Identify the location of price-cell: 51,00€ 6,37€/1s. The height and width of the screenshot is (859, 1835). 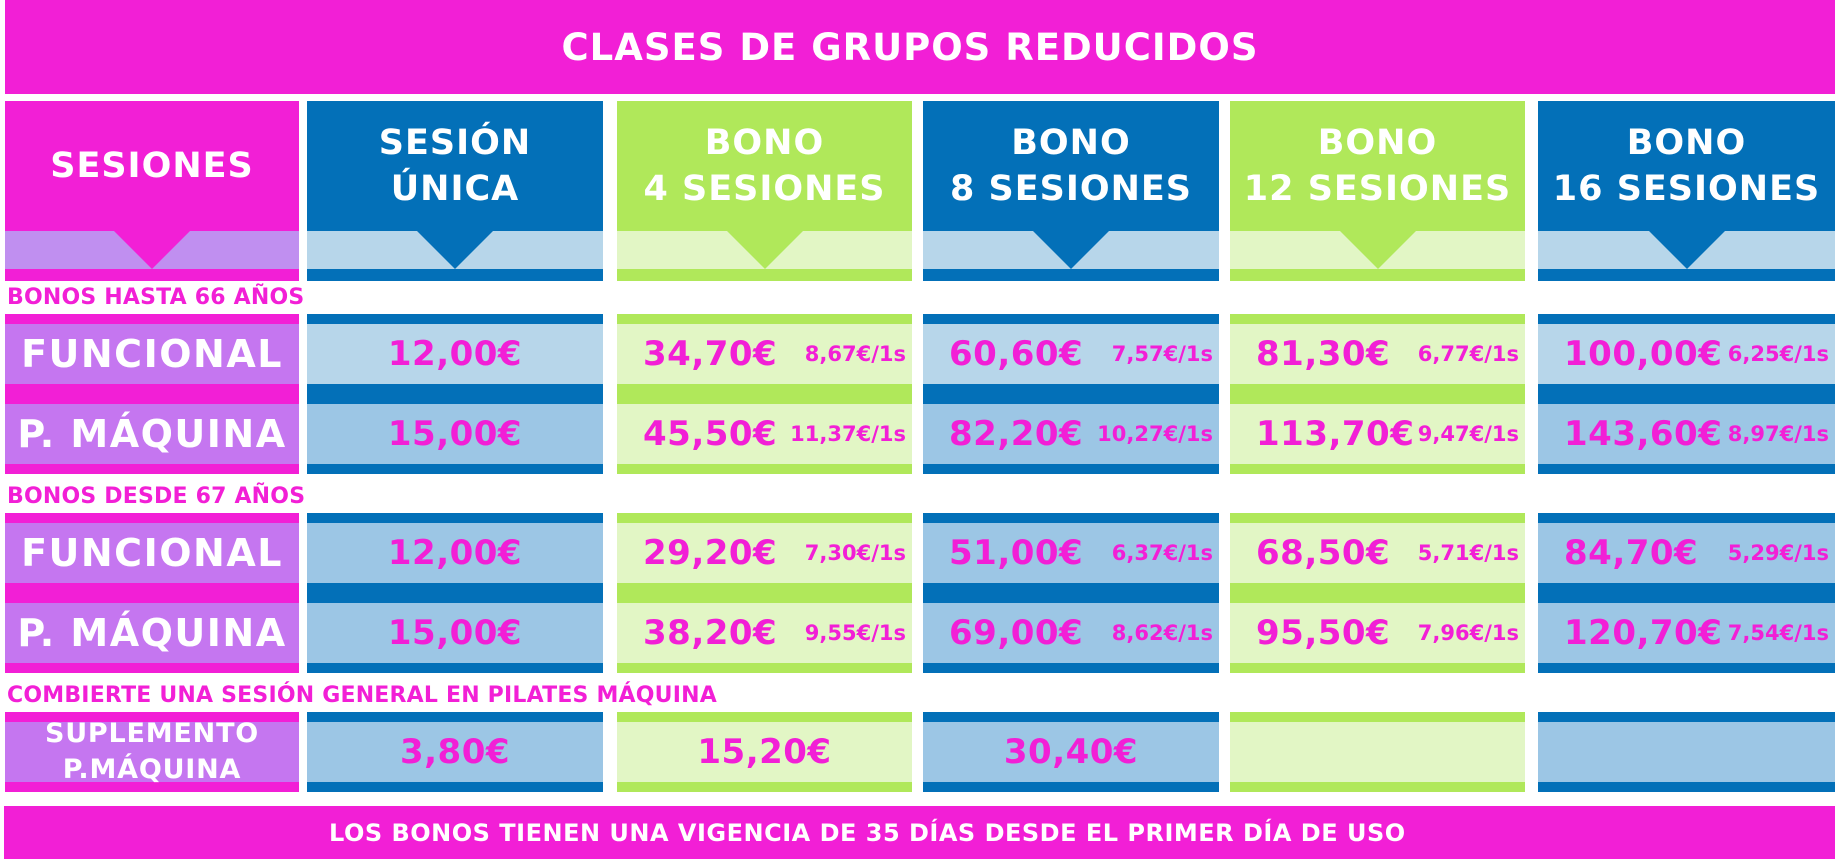
(1071, 553).